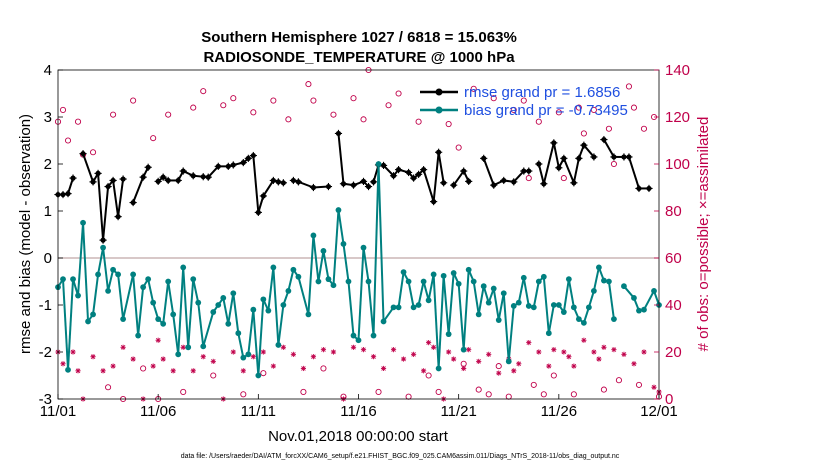 This screenshot has width=830, height=470. What do you see at coordinates (673, 305) in the screenshot?
I see `y2-tick-label-2: 40` at bounding box center [673, 305].